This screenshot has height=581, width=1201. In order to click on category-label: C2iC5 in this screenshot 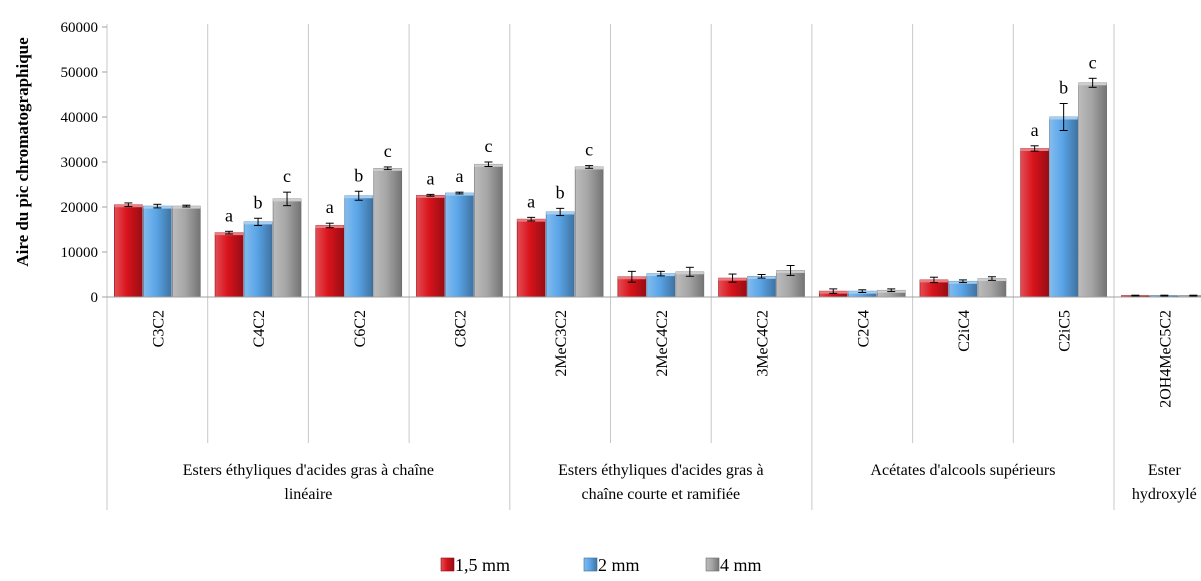, I will do `click(1065, 331)`.